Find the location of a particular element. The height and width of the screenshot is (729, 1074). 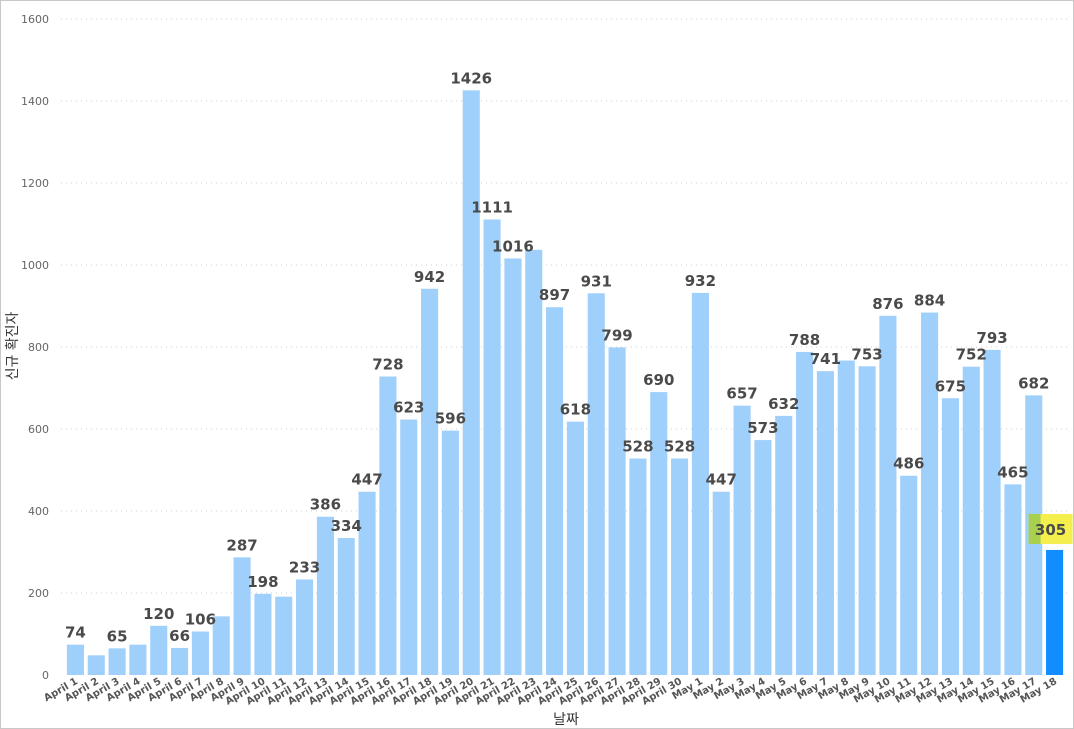

data-label: 632 is located at coordinates (783, 404).